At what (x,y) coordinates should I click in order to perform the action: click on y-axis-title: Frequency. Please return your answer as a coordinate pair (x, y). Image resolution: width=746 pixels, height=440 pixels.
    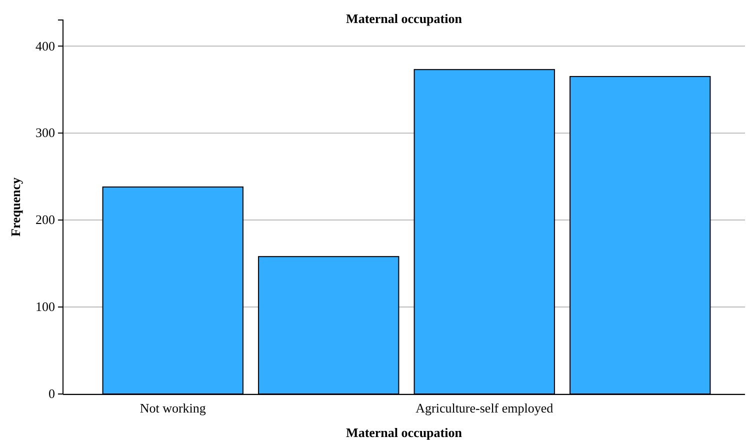
    Looking at the image, I should click on (15, 206).